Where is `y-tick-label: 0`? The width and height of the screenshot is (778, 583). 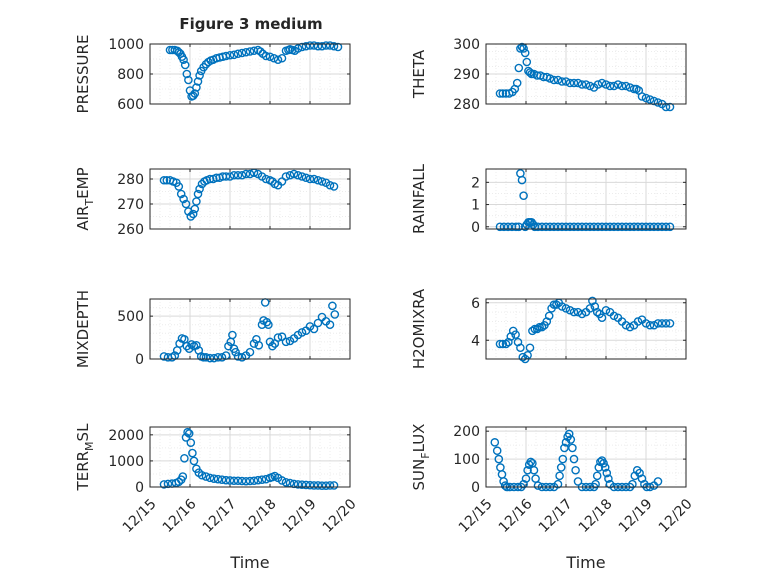 y-tick-label: 0 is located at coordinates (139, 488).